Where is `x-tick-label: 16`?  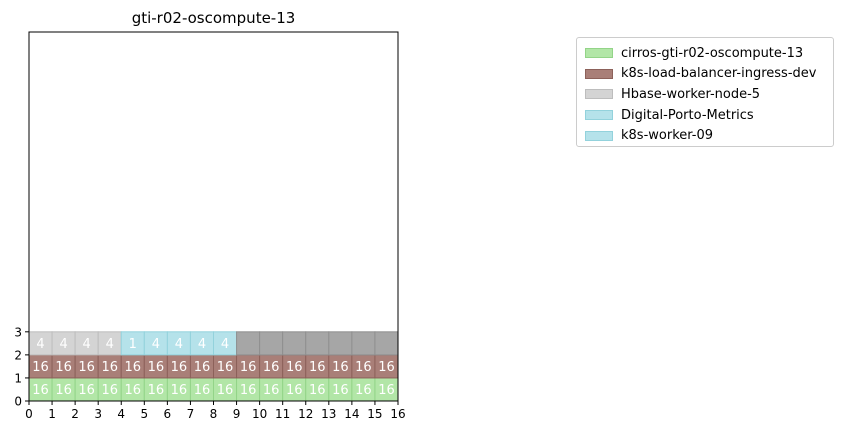
x-tick-label: 16 is located at coordinates (397, 414).